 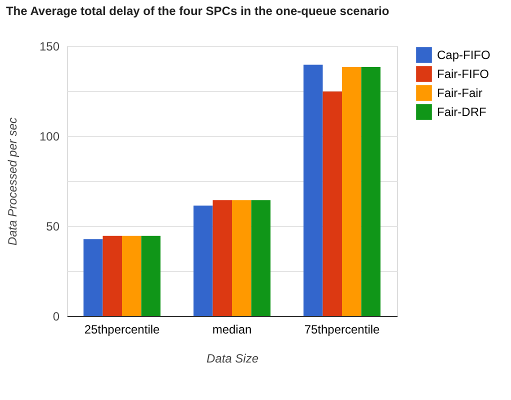 I want to click on legend-label: Fair-DRF, so click(x=461, y=112).